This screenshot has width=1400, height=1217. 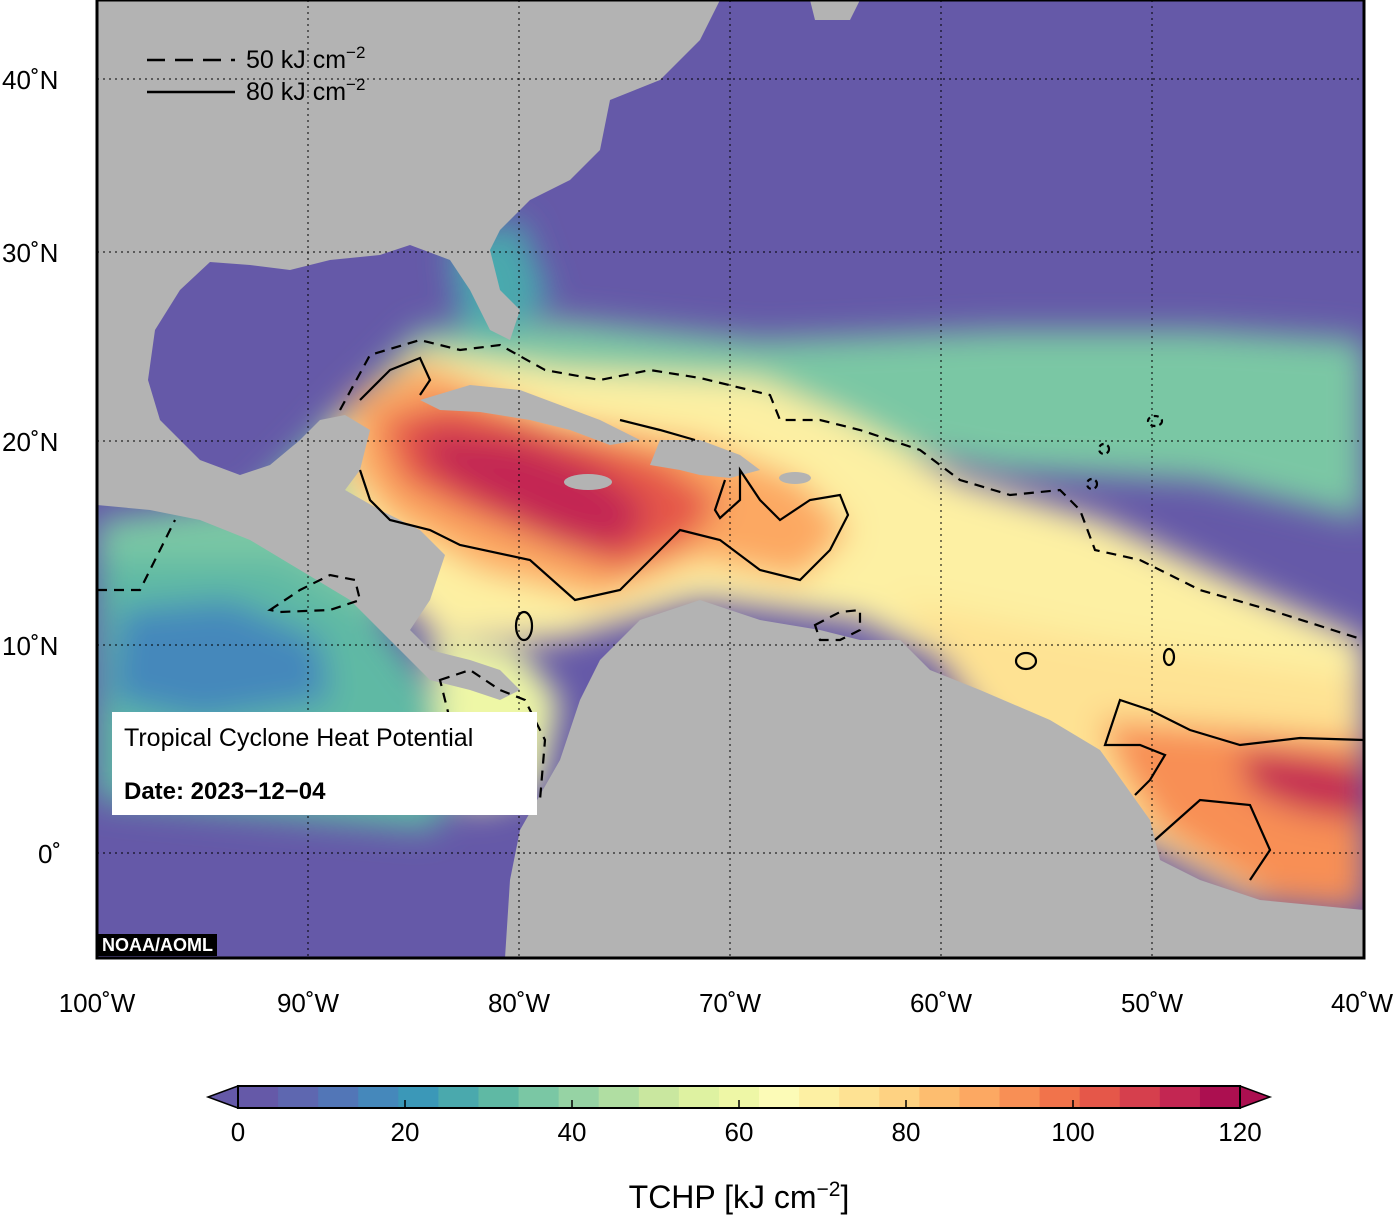 I want to click on colorbar-tick-label: 100, so click(x=1072, y=1132).